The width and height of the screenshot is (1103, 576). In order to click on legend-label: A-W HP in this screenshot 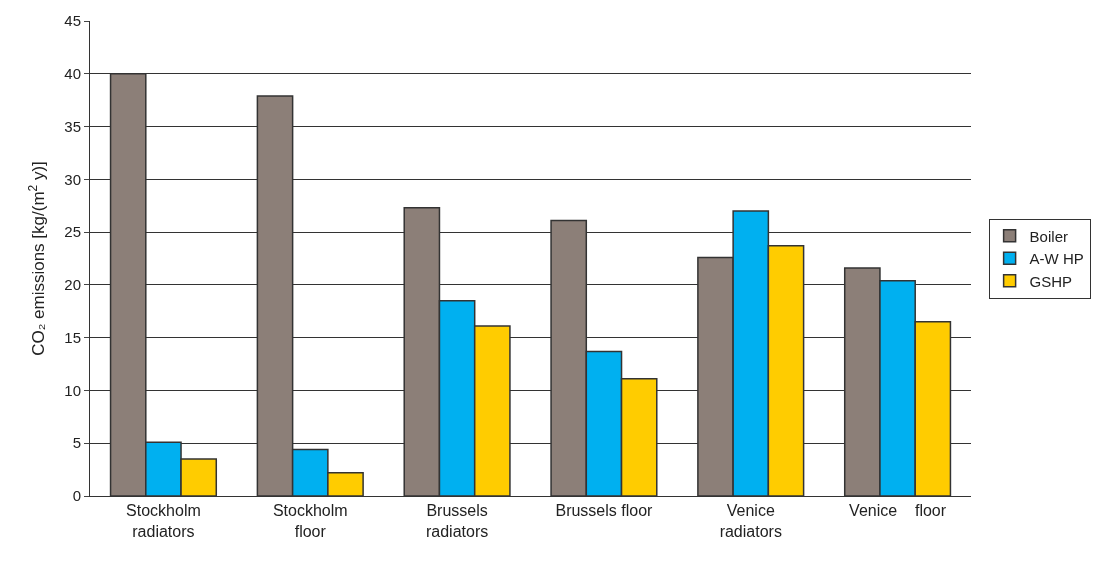, I will do `click(1056, 259)`.